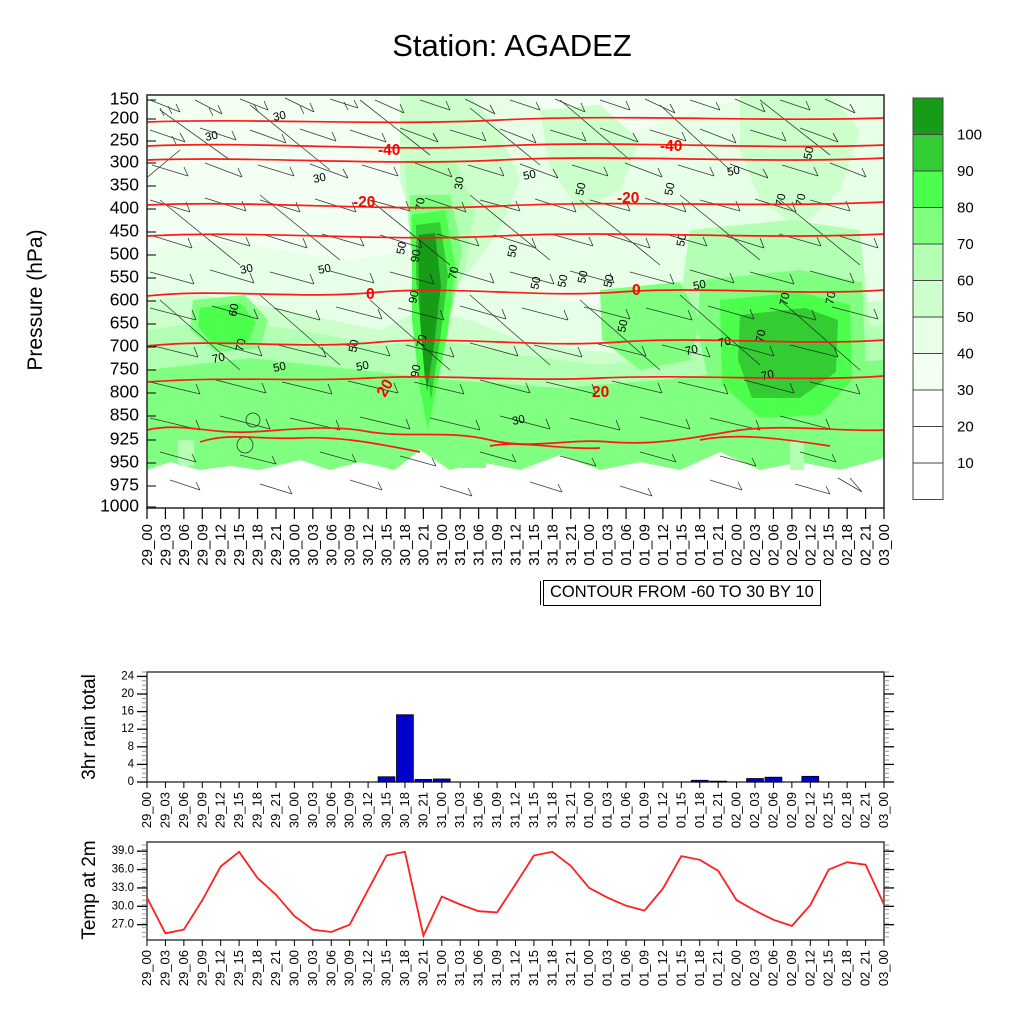 This screenshot has width=1024, height=1024. I want to click on xtick-label: 30_18, so click(405, 545).